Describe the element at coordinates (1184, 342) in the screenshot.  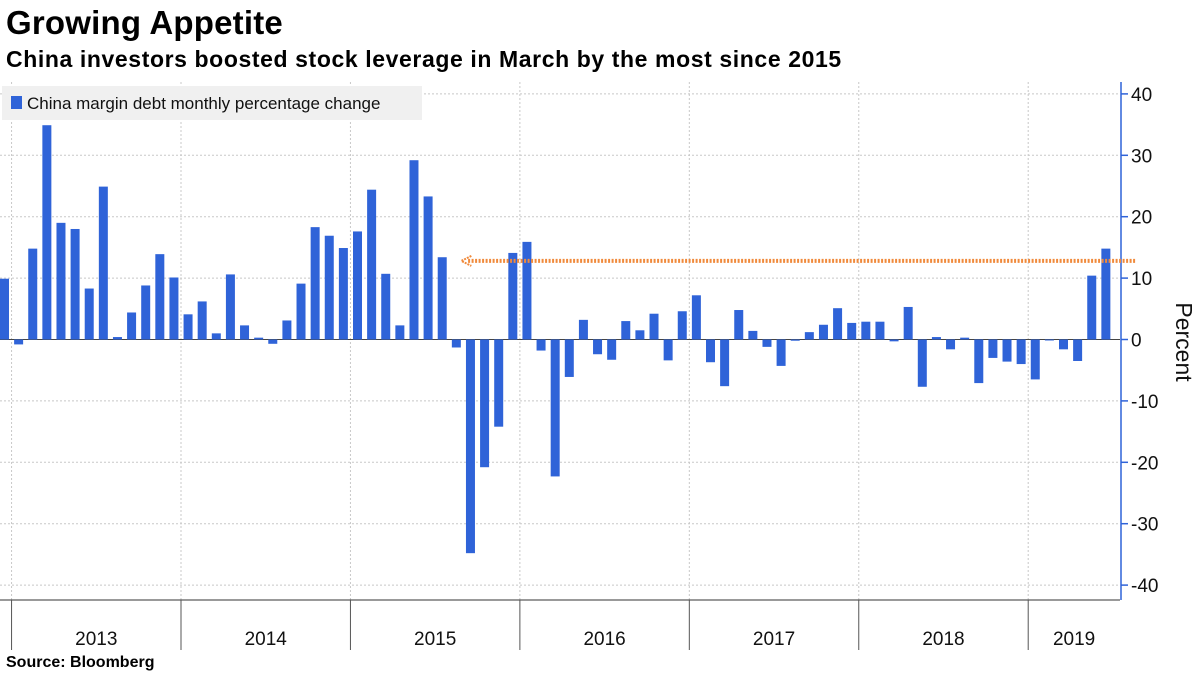
I see `y-axis-title: Percent` at that location.